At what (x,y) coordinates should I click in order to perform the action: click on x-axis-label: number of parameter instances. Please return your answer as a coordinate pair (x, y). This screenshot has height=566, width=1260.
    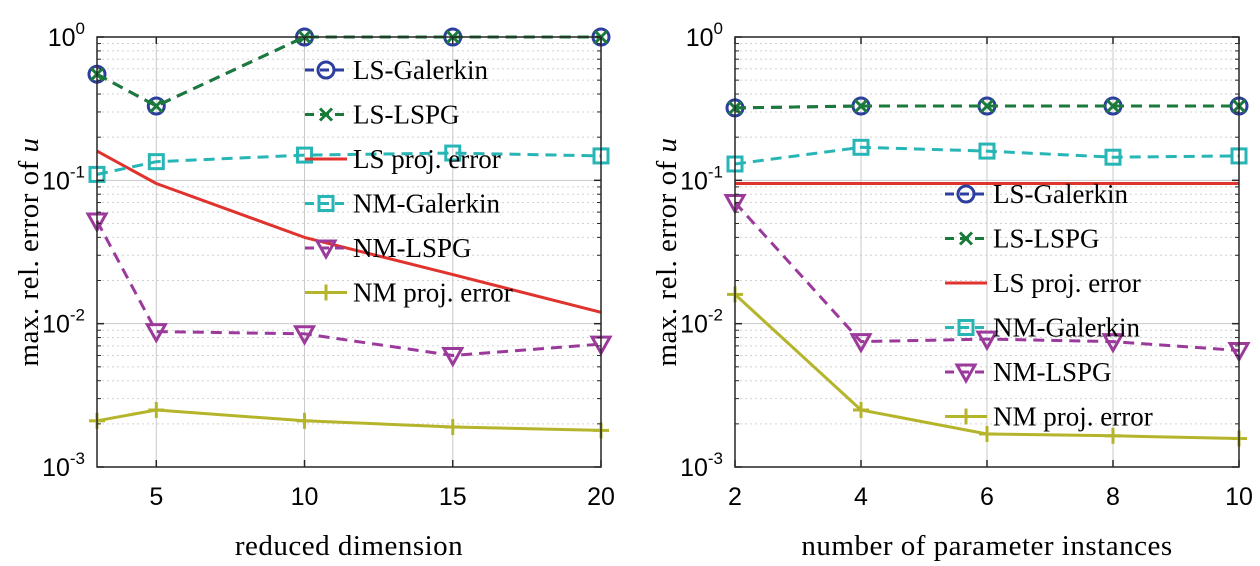
    Looking at the image, I should click on (986, 546).